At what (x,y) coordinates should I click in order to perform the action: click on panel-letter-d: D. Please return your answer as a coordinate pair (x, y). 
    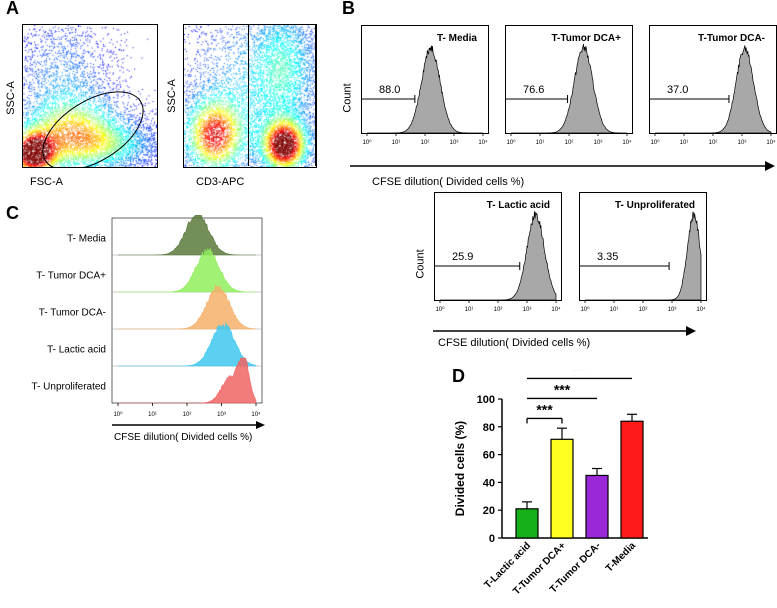
    Looking at the image, I should click on (458, 376).